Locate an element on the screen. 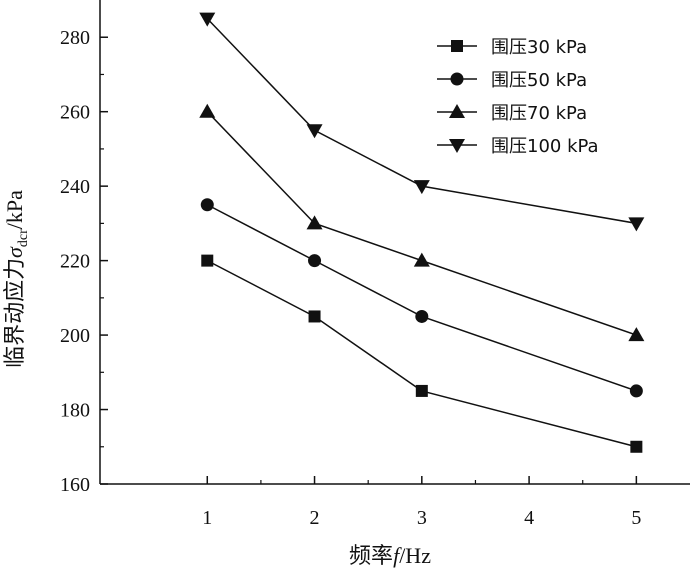  y-axis-label: 临界动应力σdcr/kPa is located at coordinates (16, 279).